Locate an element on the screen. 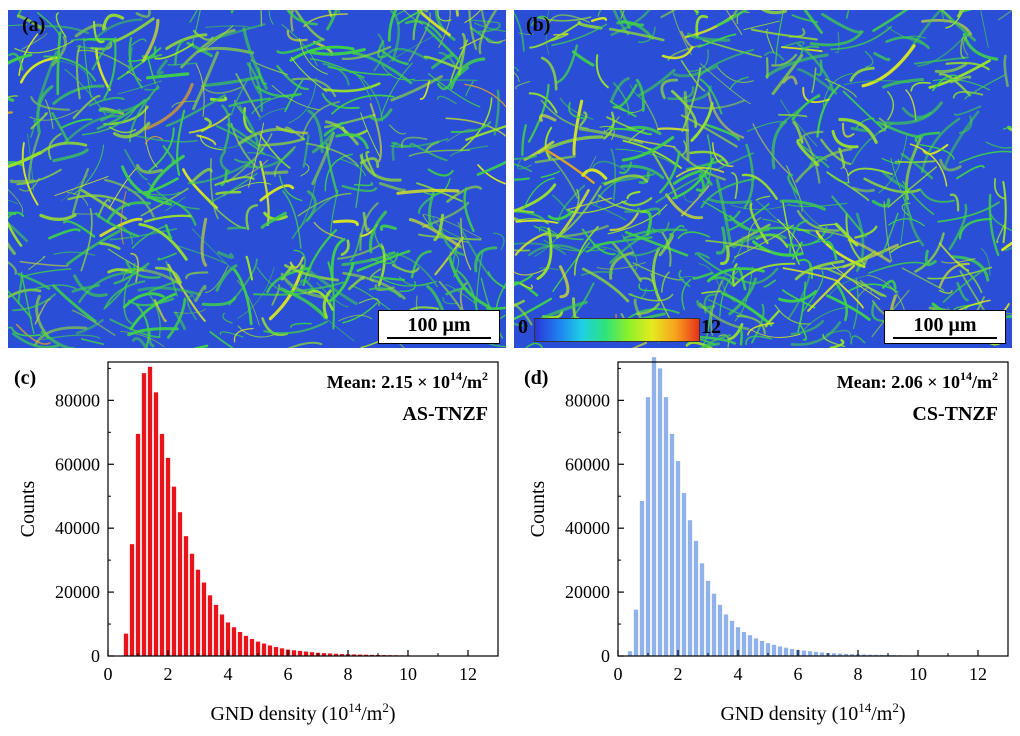  x-tick-label: 6 is located at coordinates (798, 674).